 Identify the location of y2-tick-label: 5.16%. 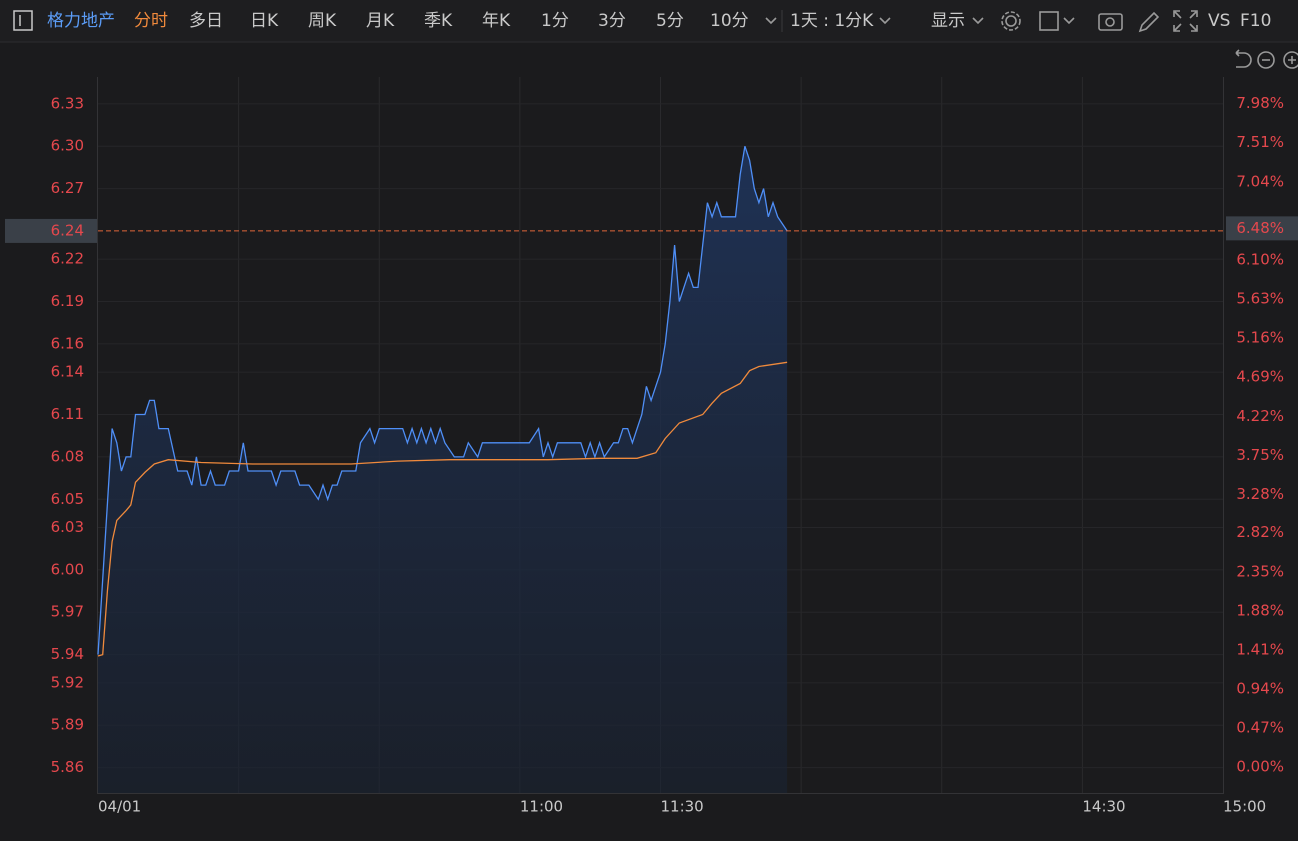
(1260, 338).